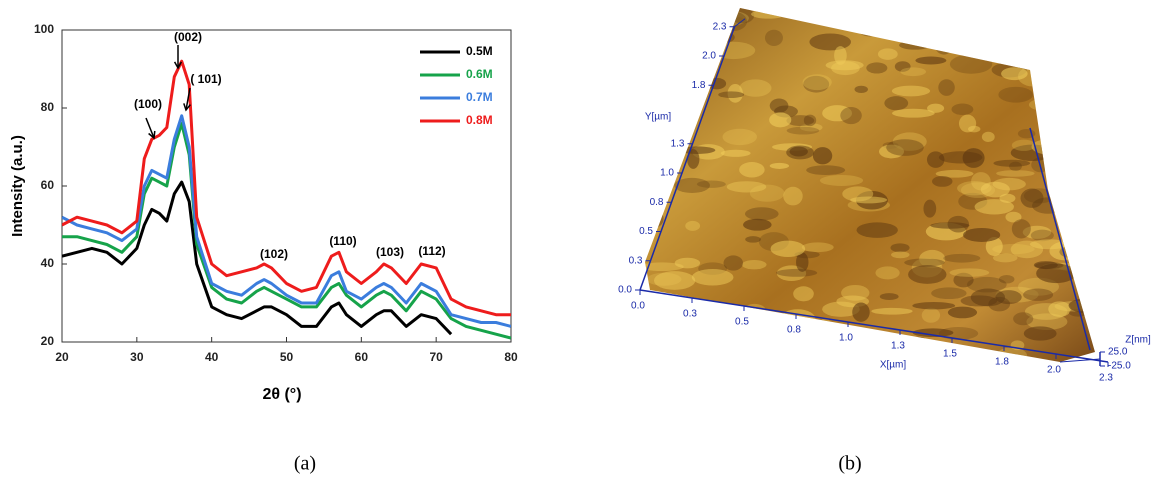 This screenshot has height=480, width=1173. Describe the element at coordinates (287, 357) in the screenshot. I see `x-tick-label: 50` at that location.